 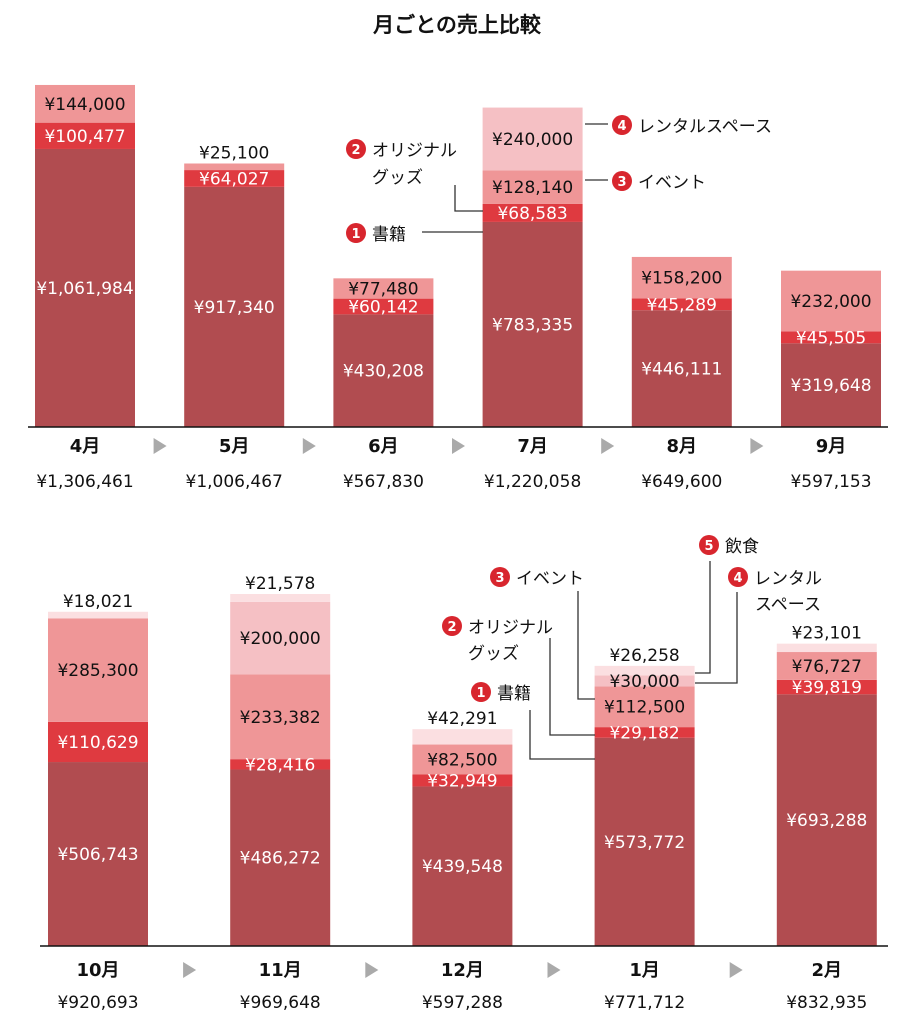 What do you see at coordinates (462, 781) in the screenshot?
I see `bar-value-label: ¥32,949` at bounding box center [462, 781].